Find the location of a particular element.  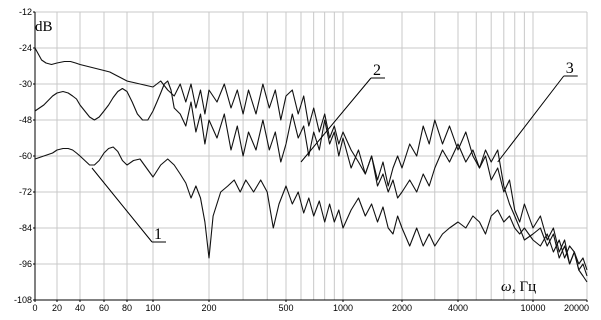

x-tick-label: 20000 is located at coordinates (576, 308).